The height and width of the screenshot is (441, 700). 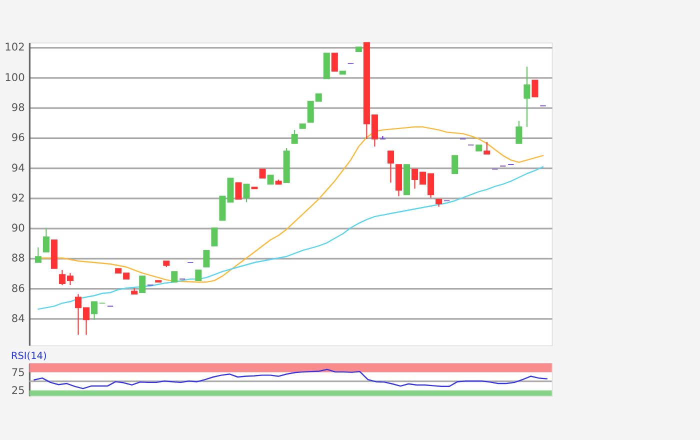 What do you see at coordinates (18, 258) in the screenshot?
I see `y-tick-label: 88` at bounding box center [18, 258].